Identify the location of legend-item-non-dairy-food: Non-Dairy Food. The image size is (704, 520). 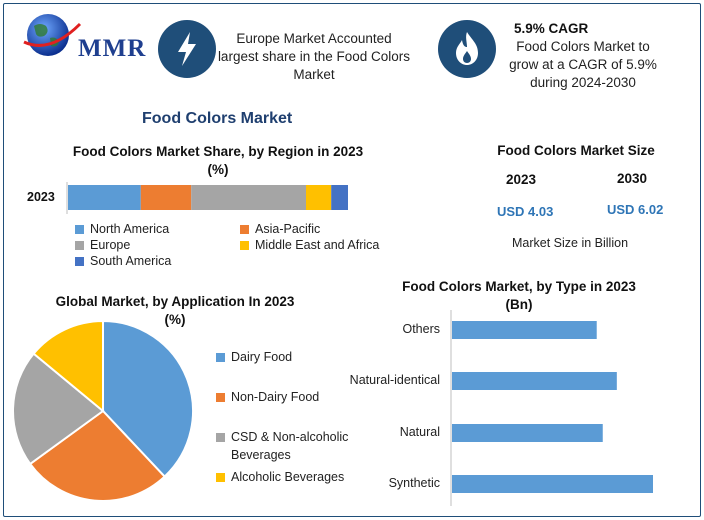
(267, 397).